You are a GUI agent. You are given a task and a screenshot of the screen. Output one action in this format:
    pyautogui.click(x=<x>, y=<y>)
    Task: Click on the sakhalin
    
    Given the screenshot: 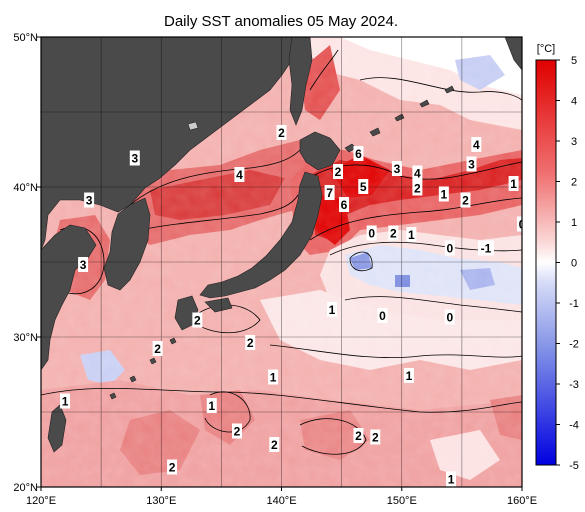 What is the action you would take?
    pyautogui.click(x=300, y=81)
    